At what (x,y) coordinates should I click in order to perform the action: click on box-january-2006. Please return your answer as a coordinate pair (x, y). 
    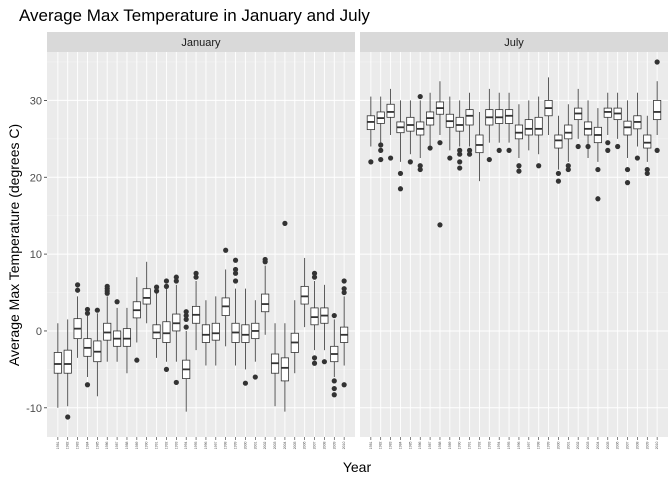
    Looking at the image, I should click on (304, 292).